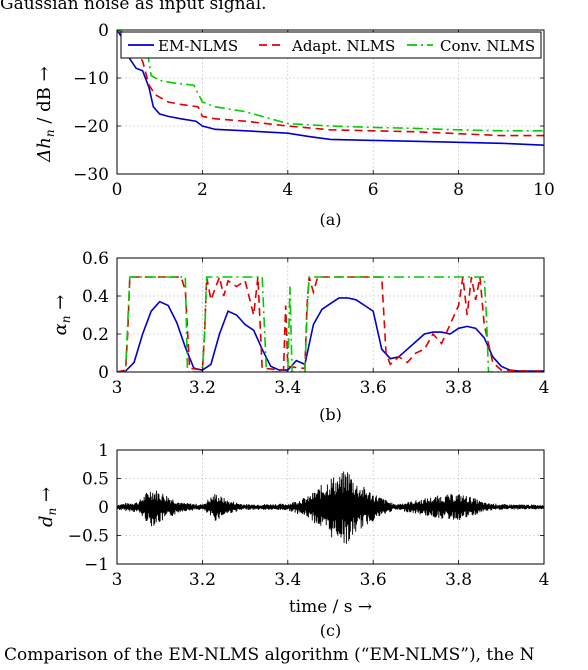  Describe the element at coordinates (95, 297) in the screenshot. I see `y-tick-label: 0.4` at that location.